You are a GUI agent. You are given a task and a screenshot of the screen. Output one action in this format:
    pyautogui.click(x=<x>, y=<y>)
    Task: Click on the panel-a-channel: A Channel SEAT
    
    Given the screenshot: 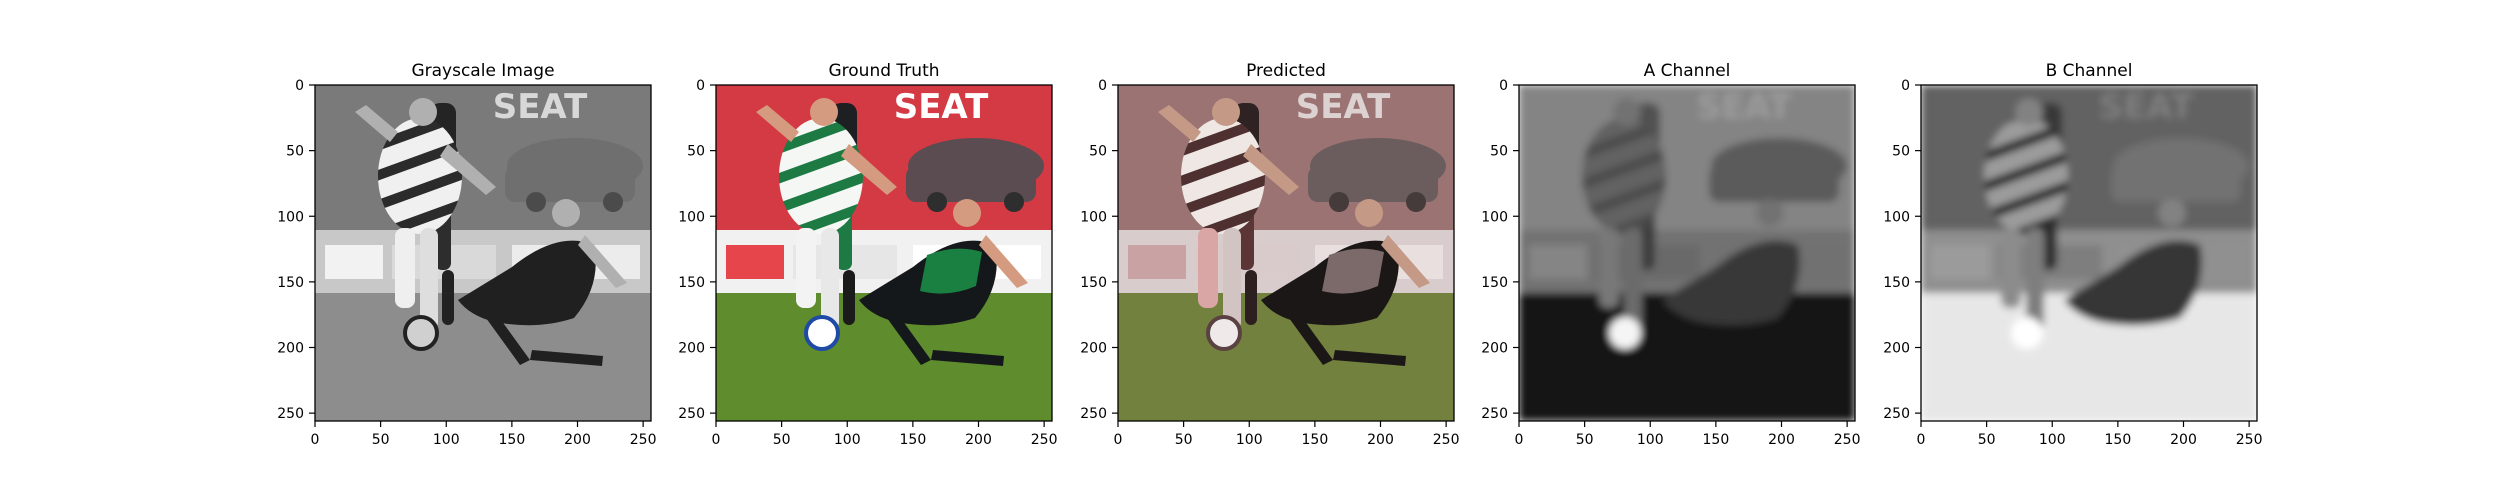 What is the action you would take?
    pyautogui.click(x=1670, y=254)
    